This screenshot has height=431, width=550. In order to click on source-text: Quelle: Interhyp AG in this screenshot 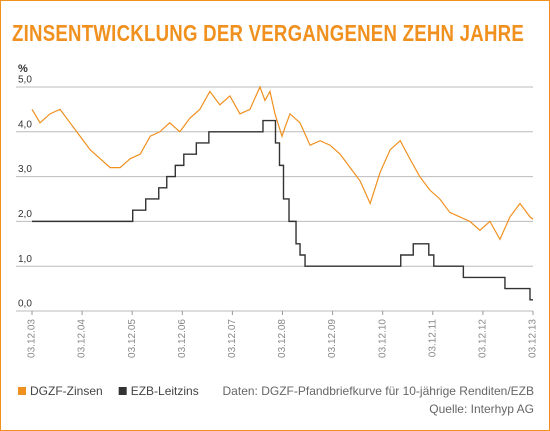, I will do `click(481, 409)`.